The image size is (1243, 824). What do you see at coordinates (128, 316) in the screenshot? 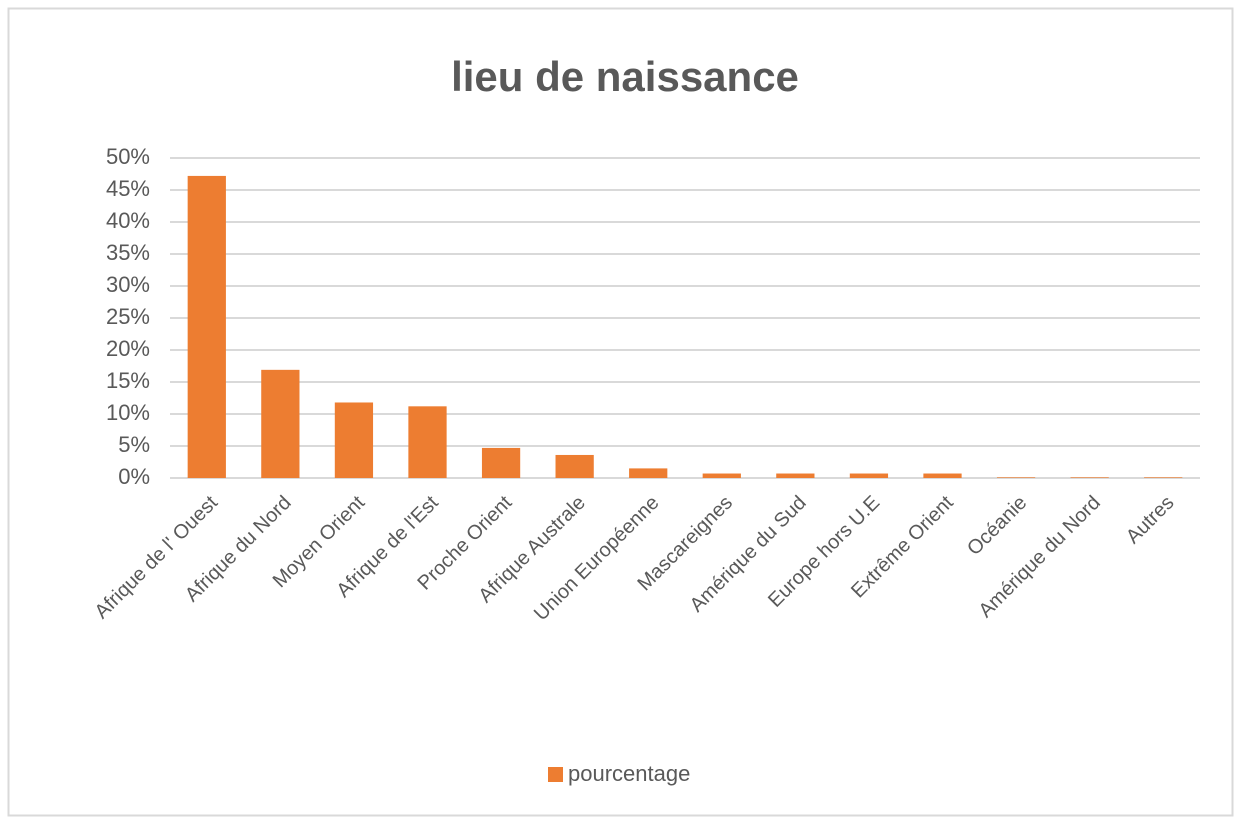
I see `y-tick-label: 25%` at bounding box center [128, 316].